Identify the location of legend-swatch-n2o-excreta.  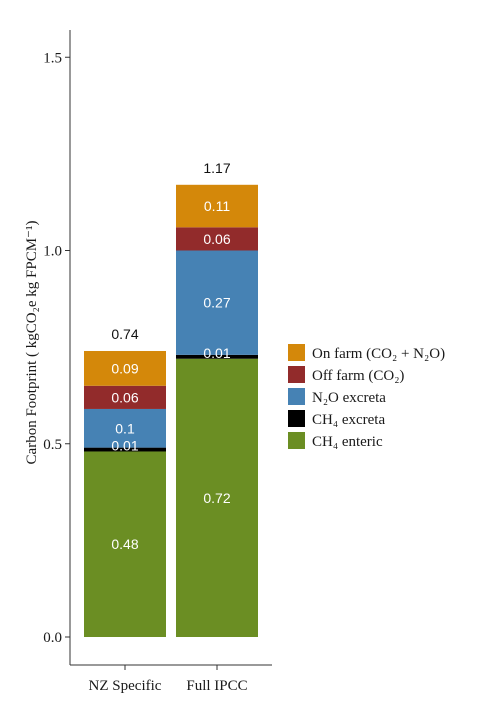
(296, 396).